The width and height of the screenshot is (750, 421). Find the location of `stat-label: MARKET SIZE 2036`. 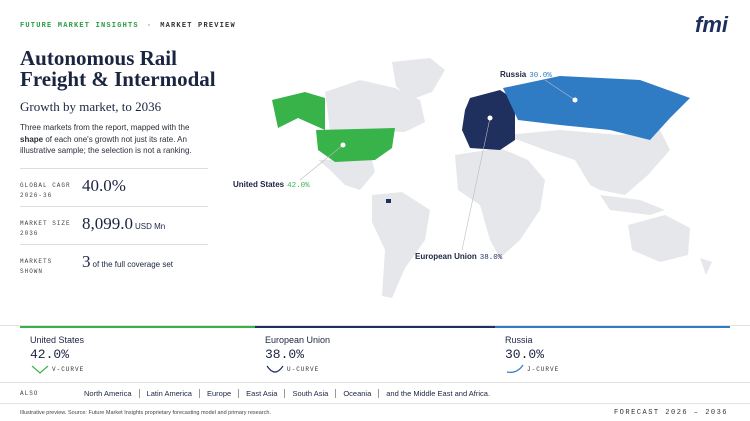

stat-label: MARKET SIZE 2036 is located at coordinates (45, 229).